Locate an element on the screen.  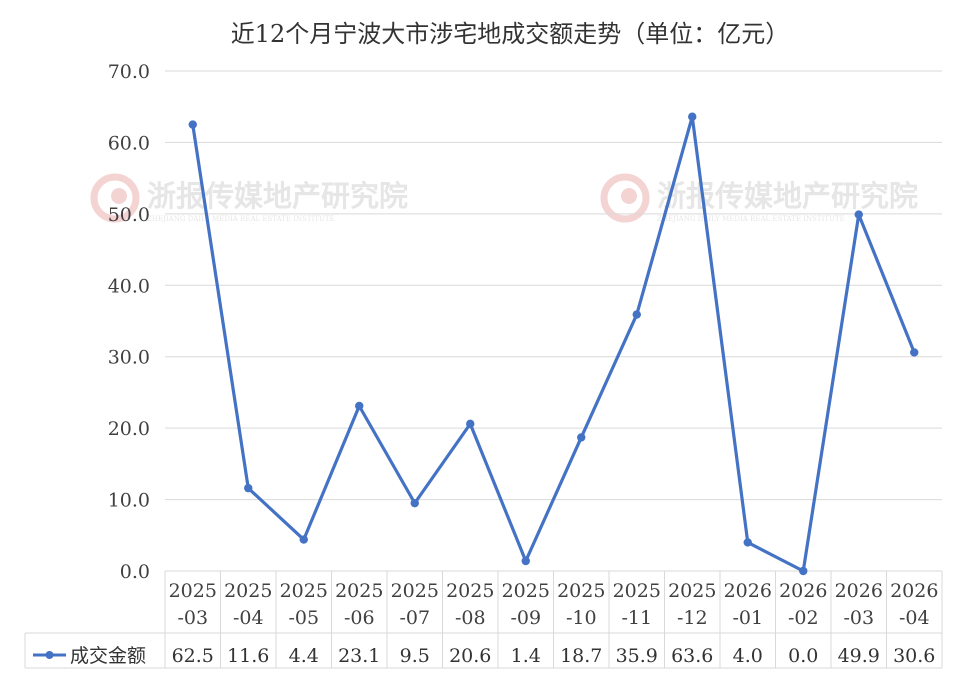
data-label: 20.6 is located at coordinates (470, 656).